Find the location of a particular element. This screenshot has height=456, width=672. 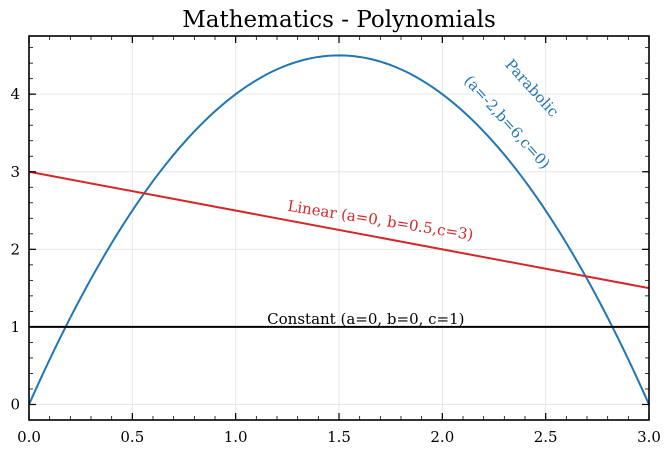

x-tick-label: 0.5 is located at coordinates (132, 437).